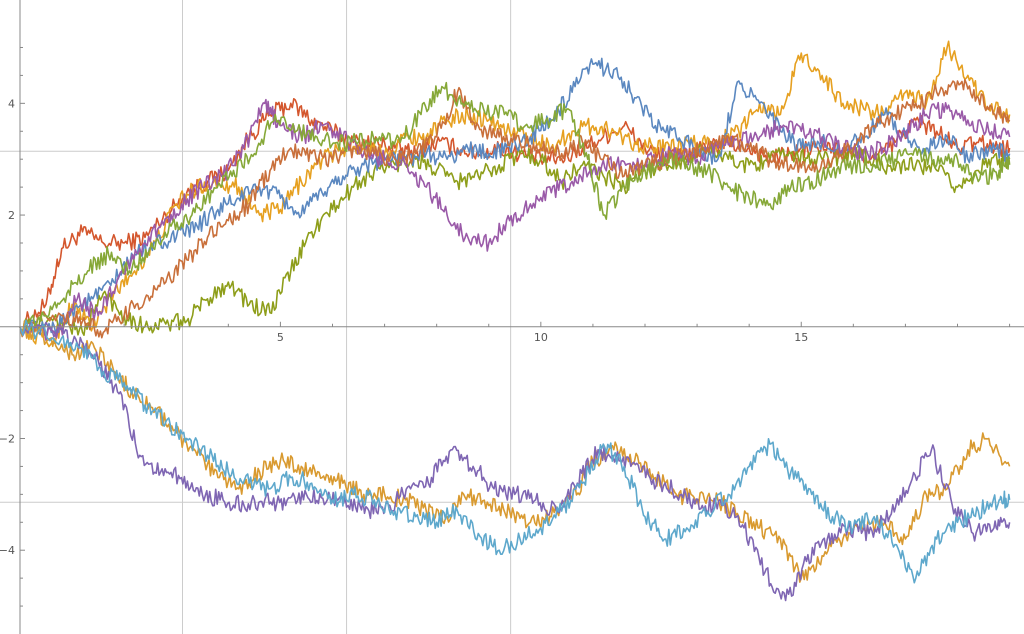 This screenshot has height=634, width=1024. What do you see at coordinates (11, 103) in the screenshot?
I see `y-tick-label: 4` at bounding box center [11, 103].